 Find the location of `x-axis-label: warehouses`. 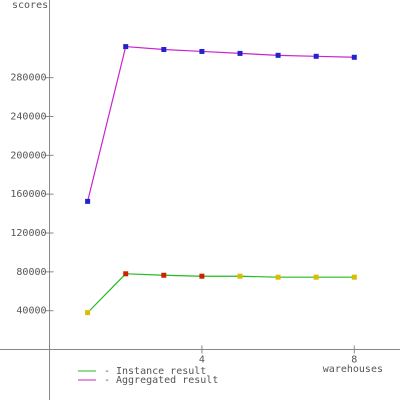

x-axis-label: warehouses is located at coordinates (353, 369).